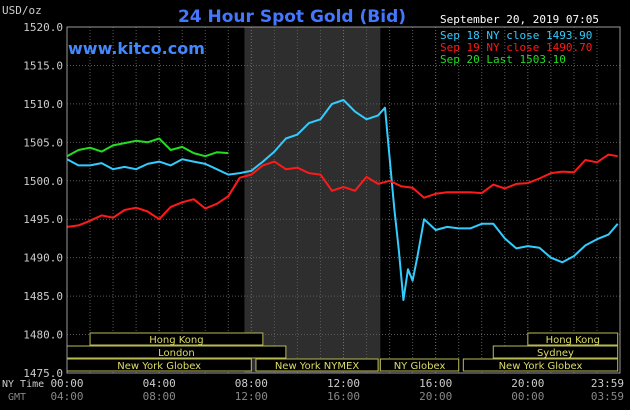  I want to click on x-row1-label: NY Time, so click(23, 384).